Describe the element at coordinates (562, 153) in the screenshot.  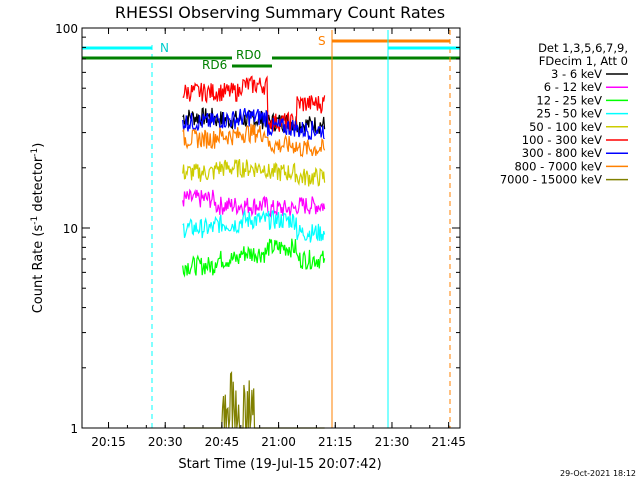
I see `legend-entry-label: 300 - 800 keV` at that location.